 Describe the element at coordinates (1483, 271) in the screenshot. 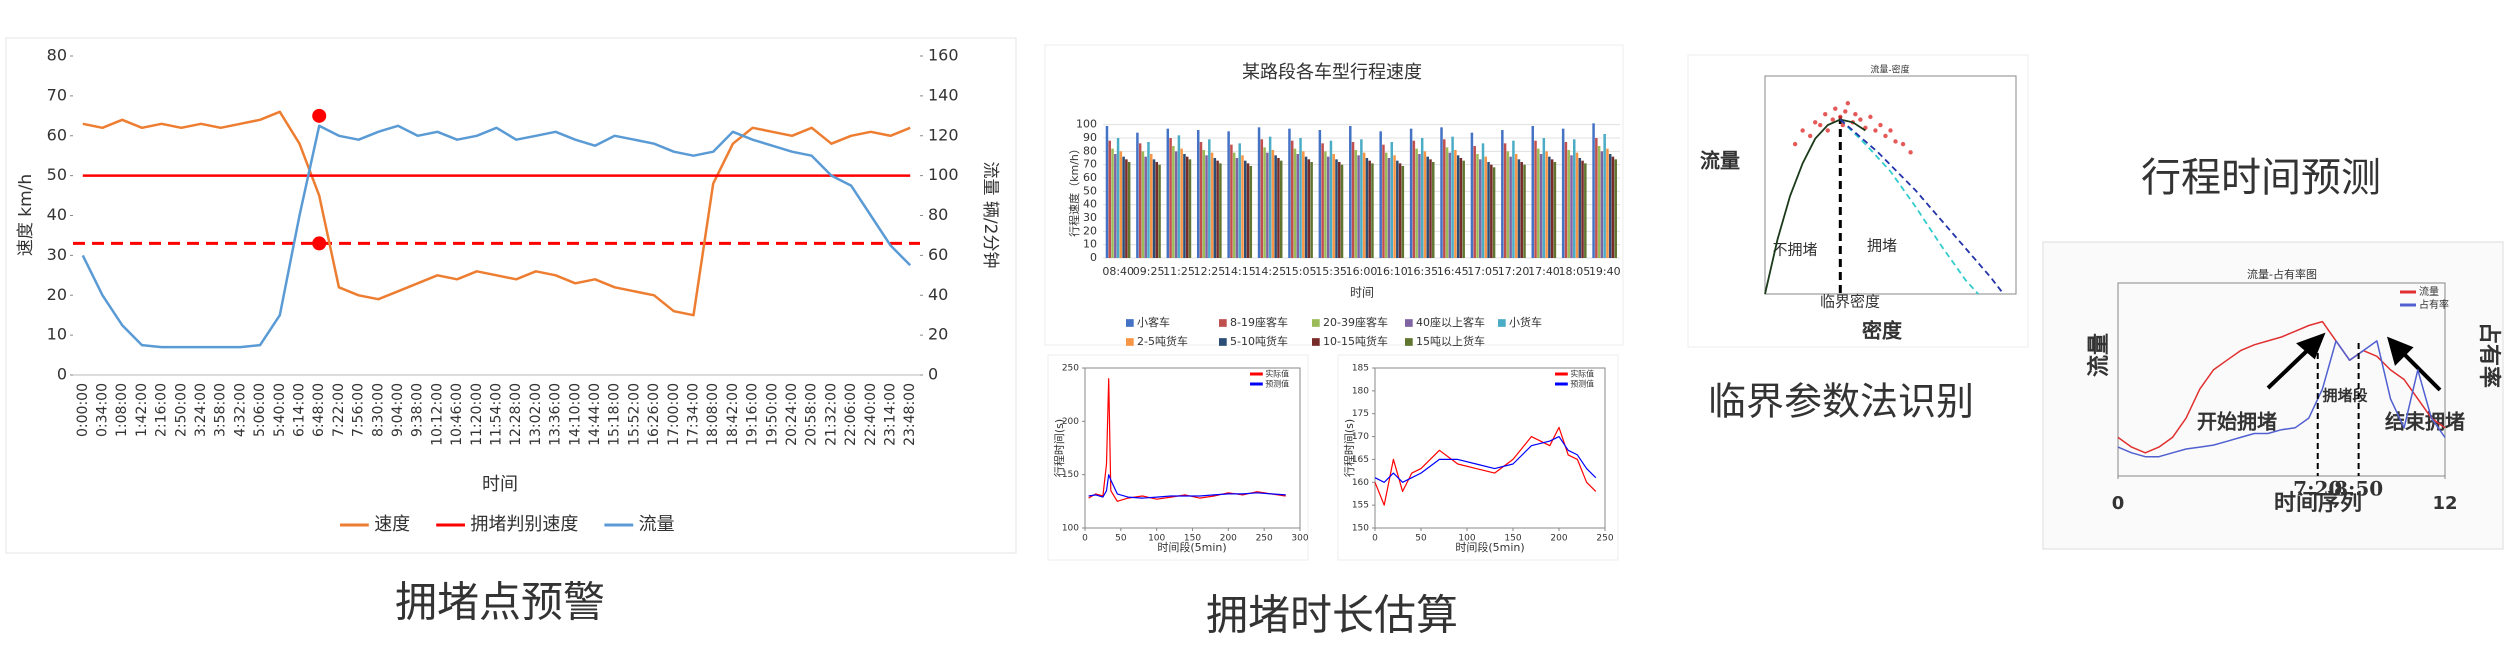

I see `x-tick-label: 17:05` at that location.